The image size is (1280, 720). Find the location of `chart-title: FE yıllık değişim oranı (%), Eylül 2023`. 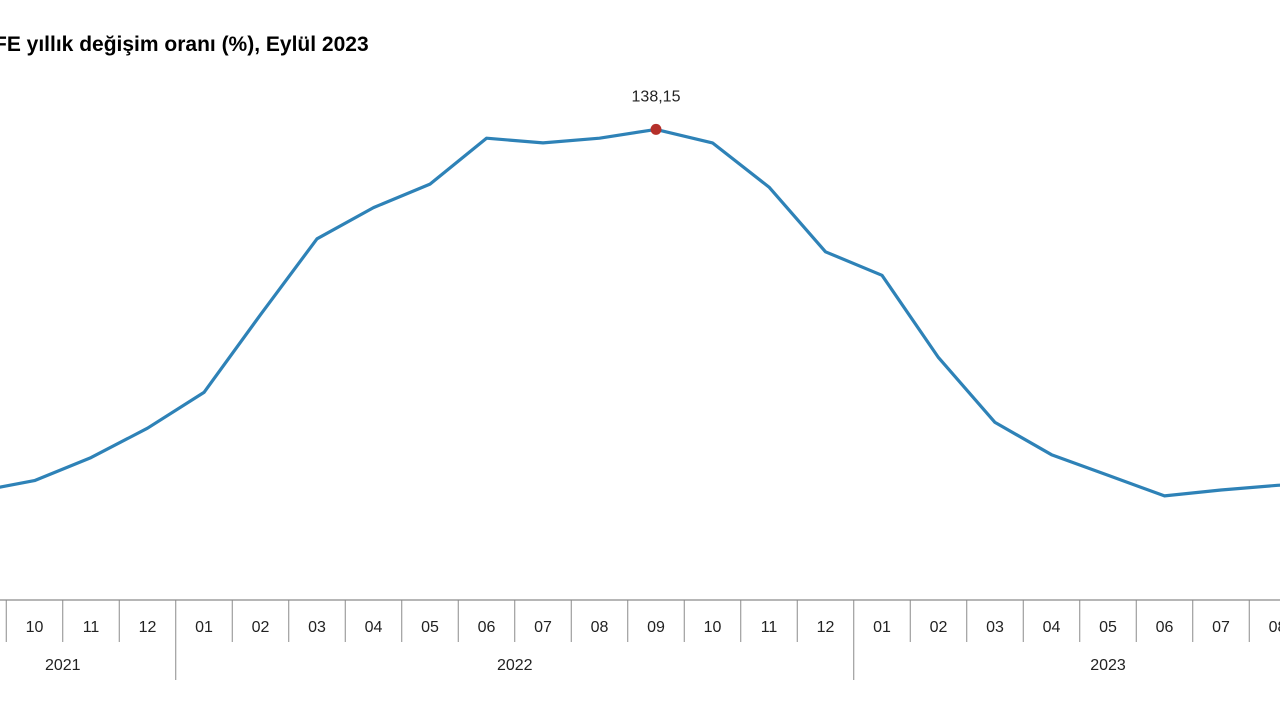

chart-title: FE yıllık değişim oranı (%), Eylül 2023 is located at coordinates (184, 44).